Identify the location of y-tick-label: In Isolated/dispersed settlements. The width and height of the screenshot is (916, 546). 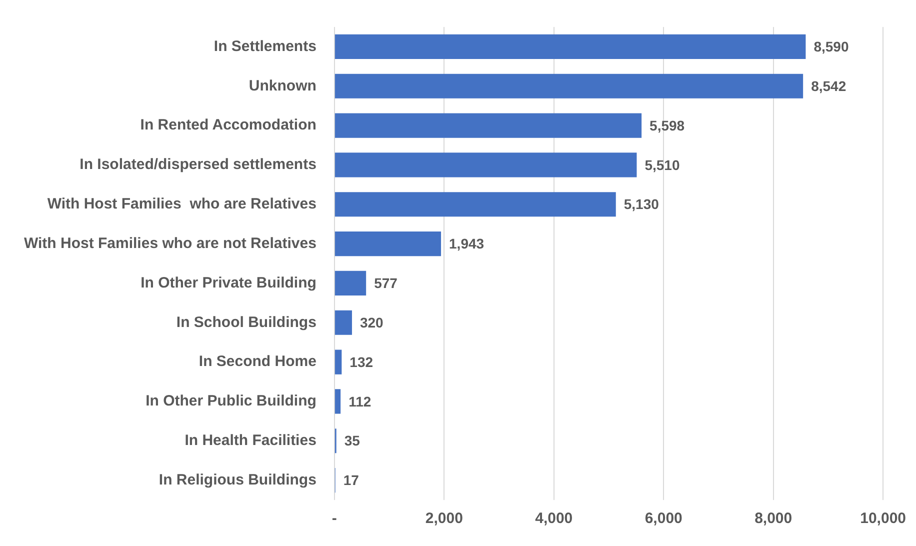
(198, 165).